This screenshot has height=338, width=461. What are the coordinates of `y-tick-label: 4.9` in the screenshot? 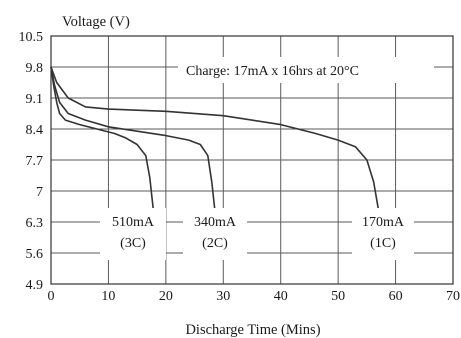 It's located at (35, 285).